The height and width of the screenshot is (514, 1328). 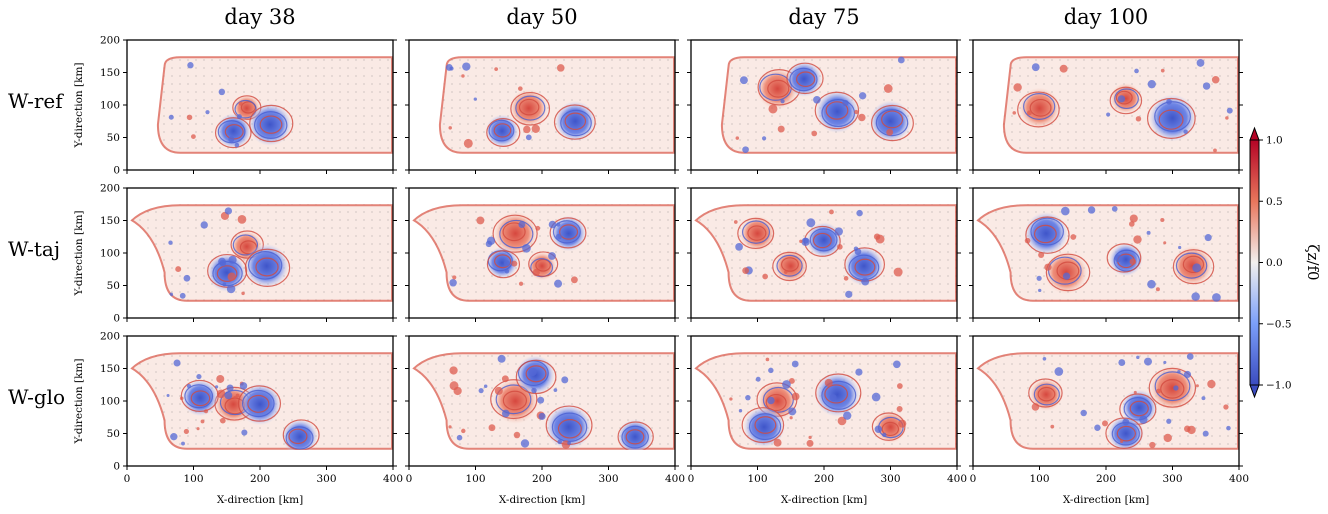 I want to click on y-tick-label: 50, so click(x=113, y=138).